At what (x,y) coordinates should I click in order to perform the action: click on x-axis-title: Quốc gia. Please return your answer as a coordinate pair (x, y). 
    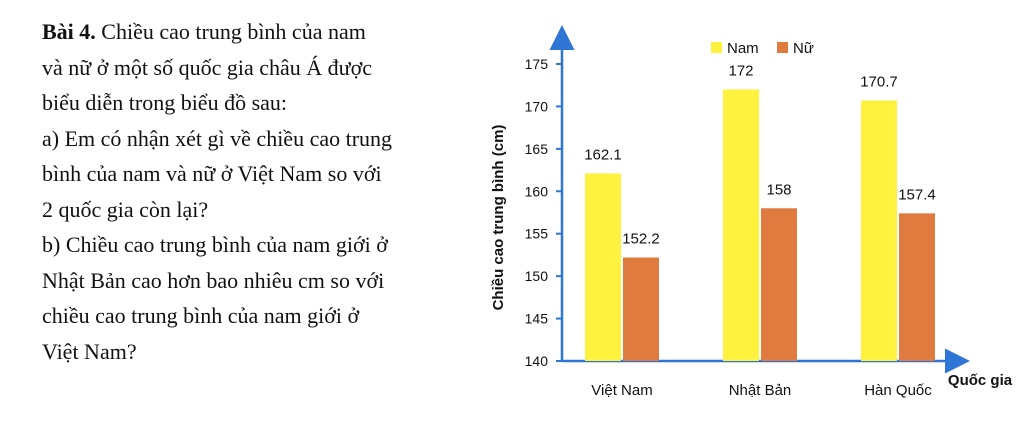
    Looking at the image, I should click on (980, 380).